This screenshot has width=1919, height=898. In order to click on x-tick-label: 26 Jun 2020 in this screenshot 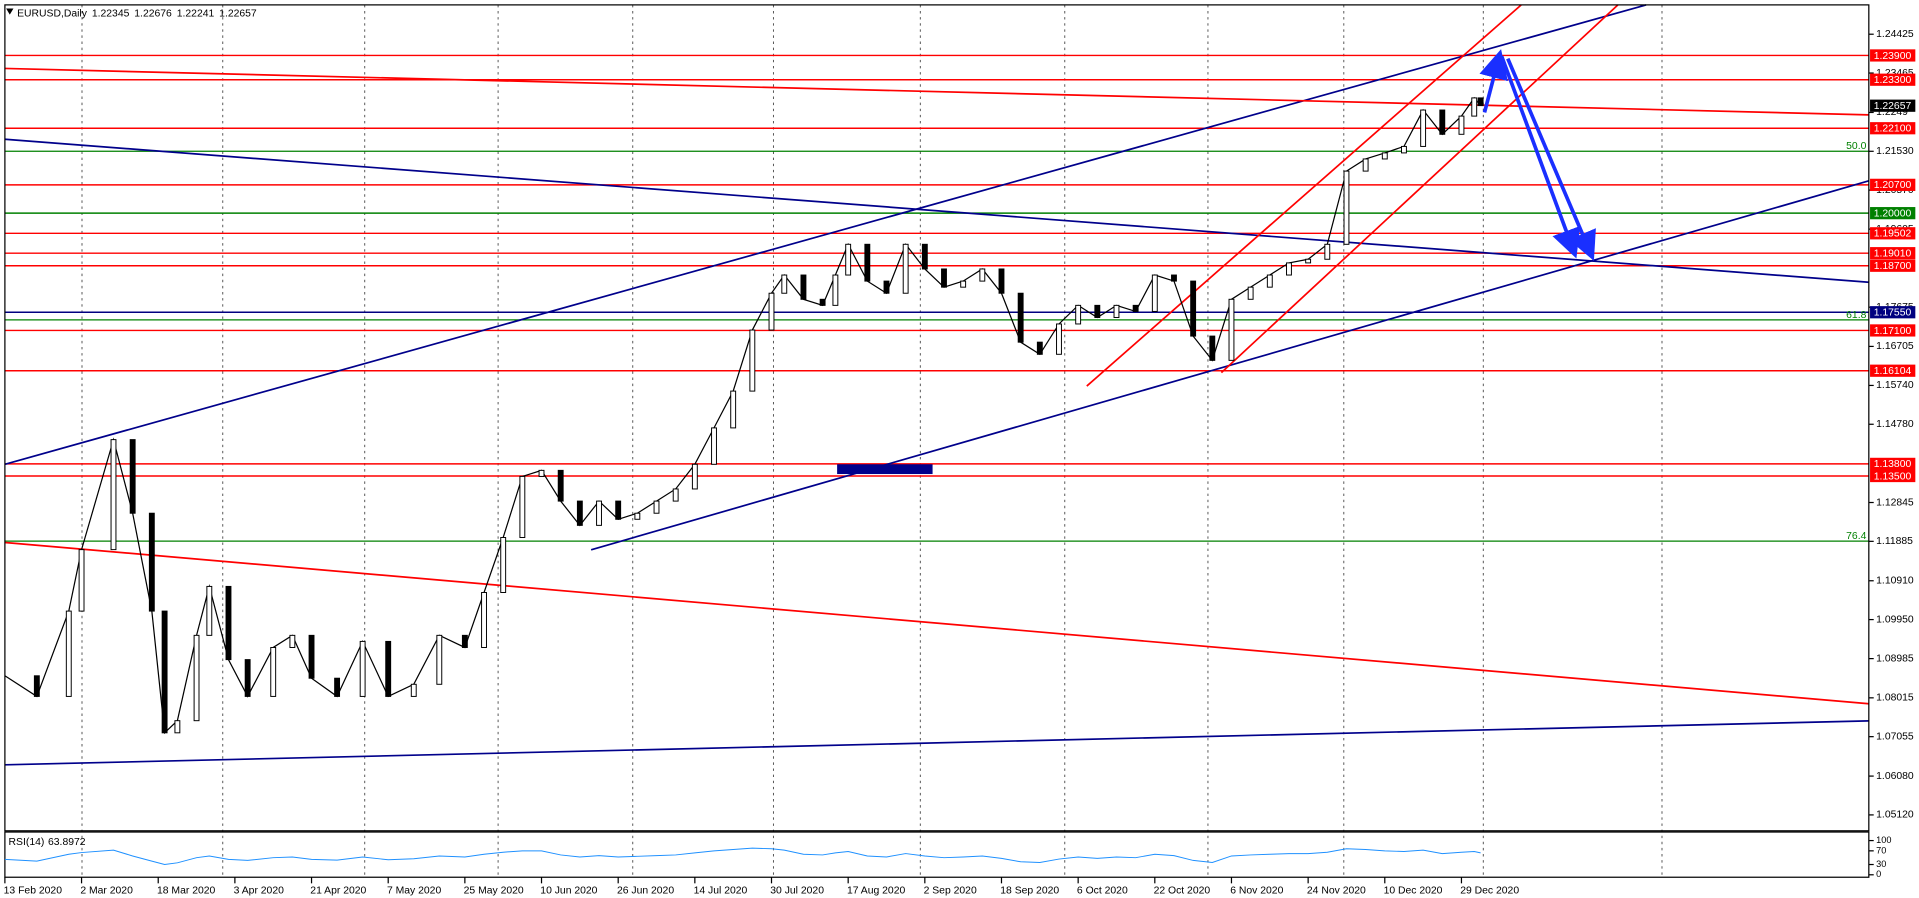, I will do `click(645, 890)`.